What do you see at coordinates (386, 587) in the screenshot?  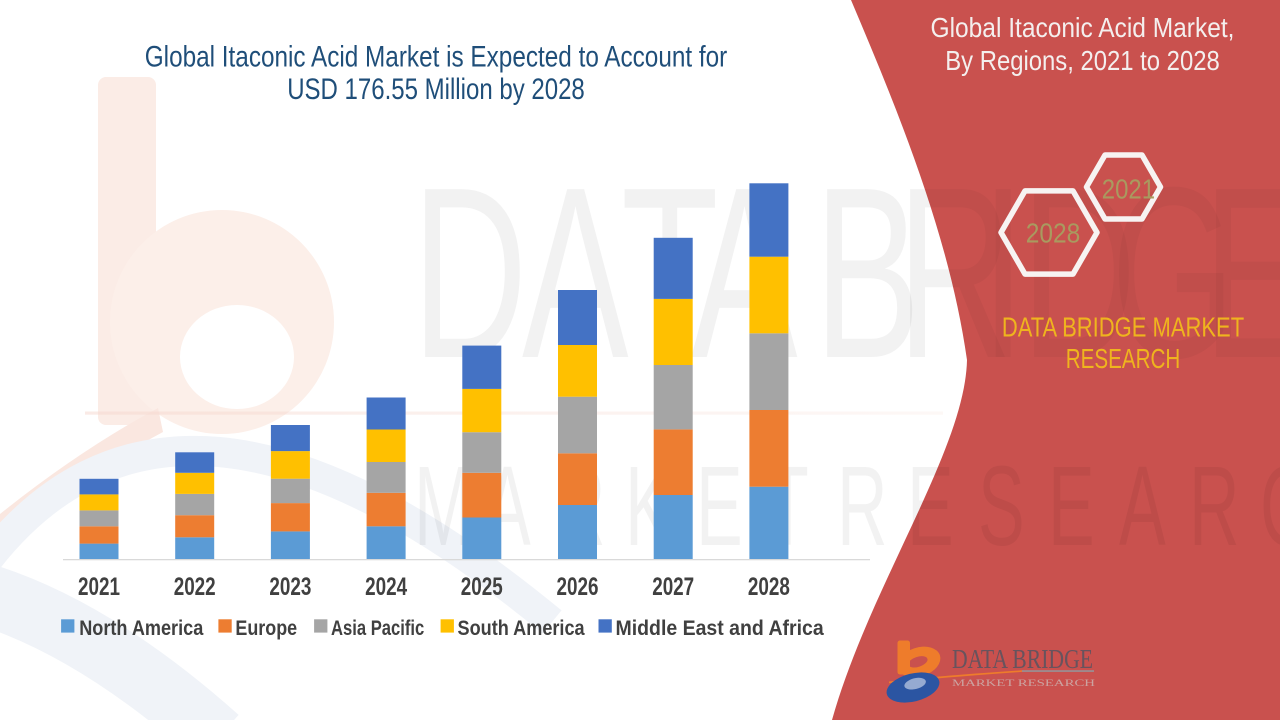 I see `svg-text: 2024` at bounding box center [386, 587].